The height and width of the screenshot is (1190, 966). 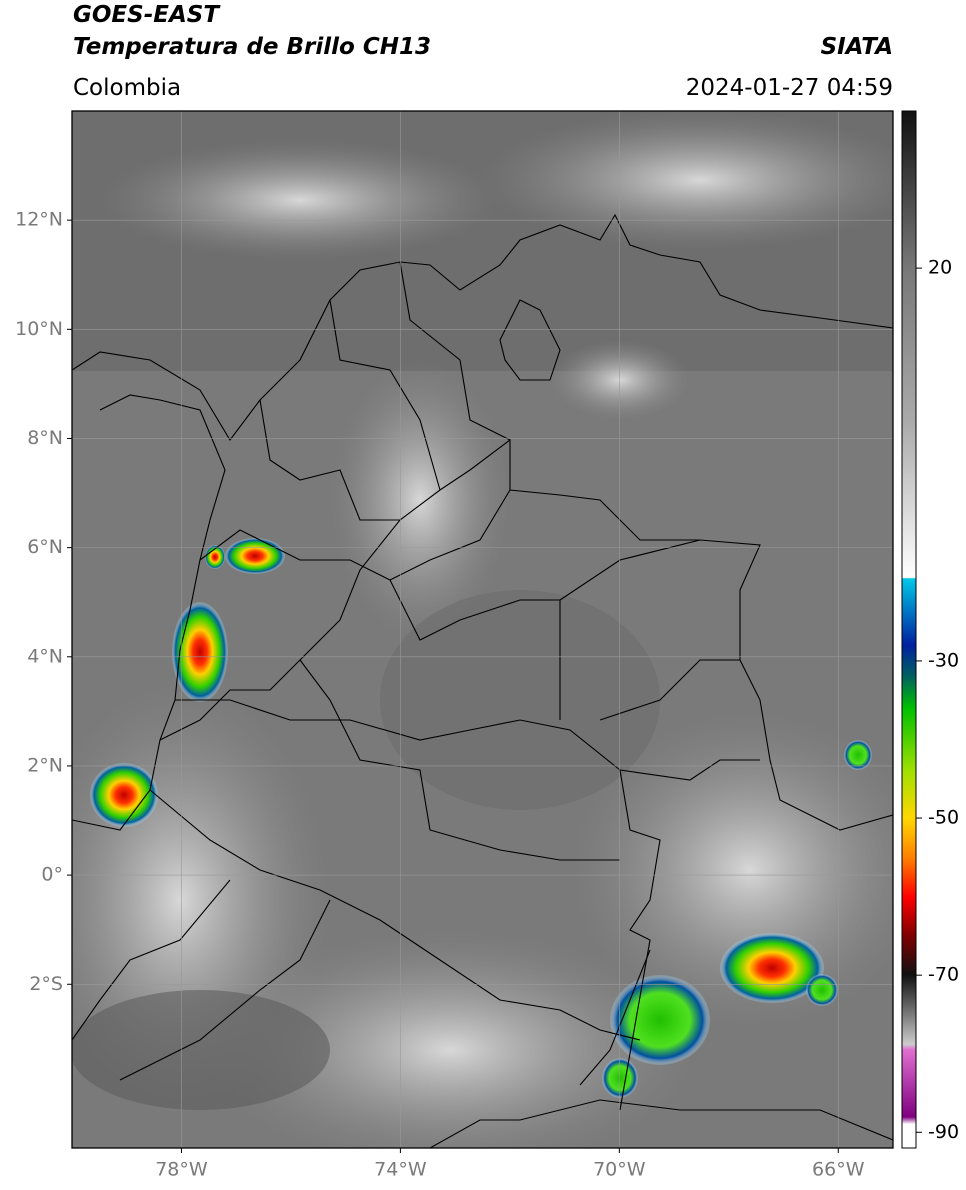 What do you see at coordinates (147, 15) in the screenshot?
I see `title: GOES-EAST` at bounding box center [147, 15].